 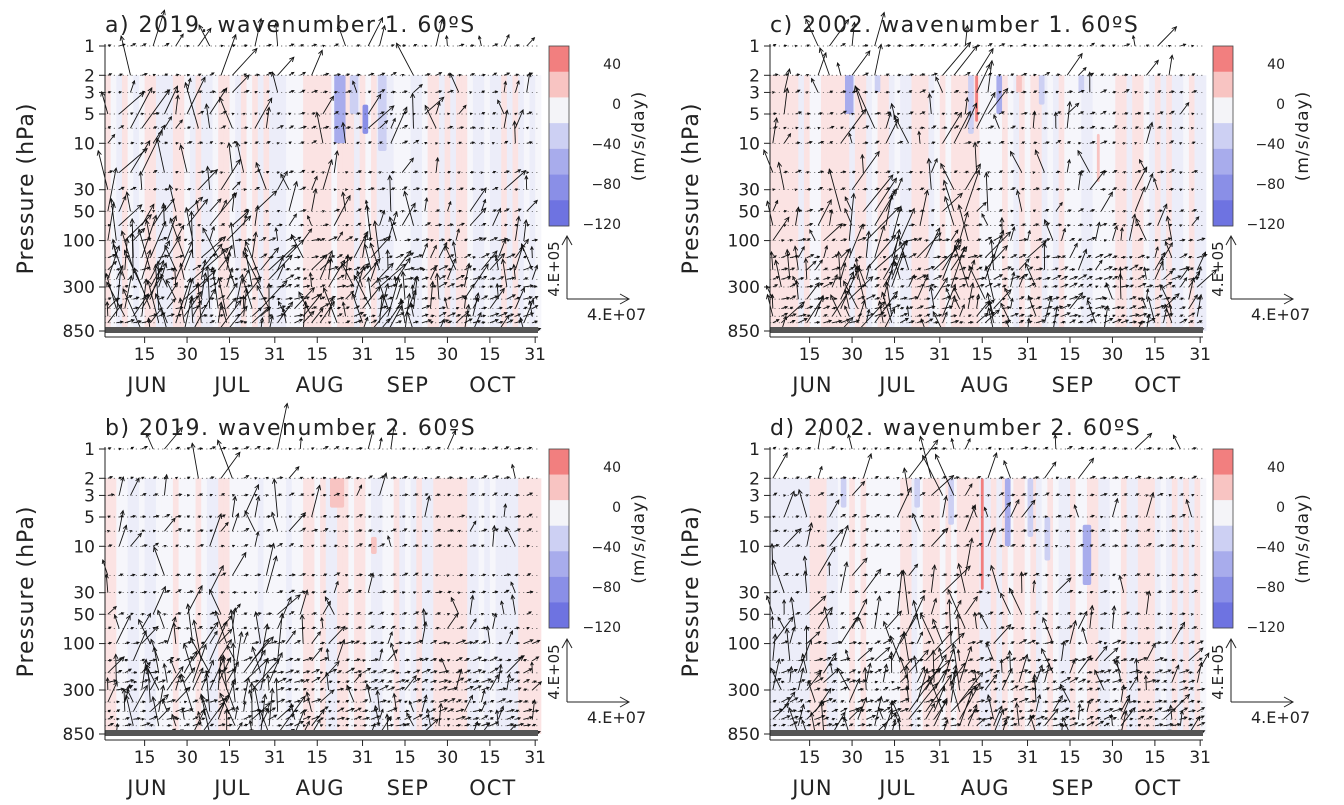 What do you see at coordinates (89, 518) in the screenshot?
I see `y-tick-label: 5` at bounding box center [89, 518].